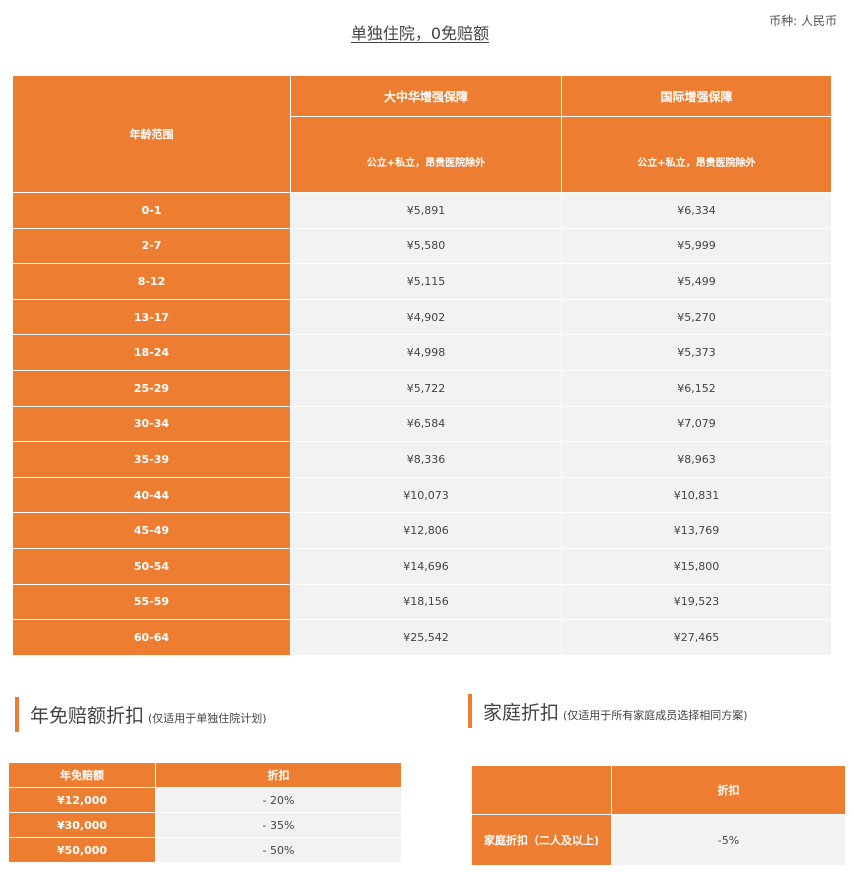  I want to click on value-cell: ¥19,523, so click(696, 602).